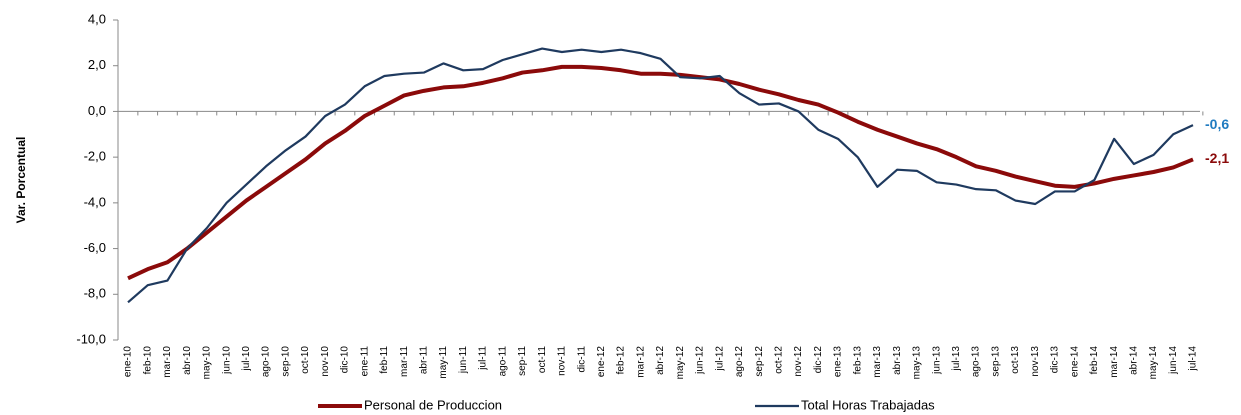  What do you see at coordinates (502, 361) in the screenshot?
I see `x-tick-label: ago-11` at bounding box center [502, 361].